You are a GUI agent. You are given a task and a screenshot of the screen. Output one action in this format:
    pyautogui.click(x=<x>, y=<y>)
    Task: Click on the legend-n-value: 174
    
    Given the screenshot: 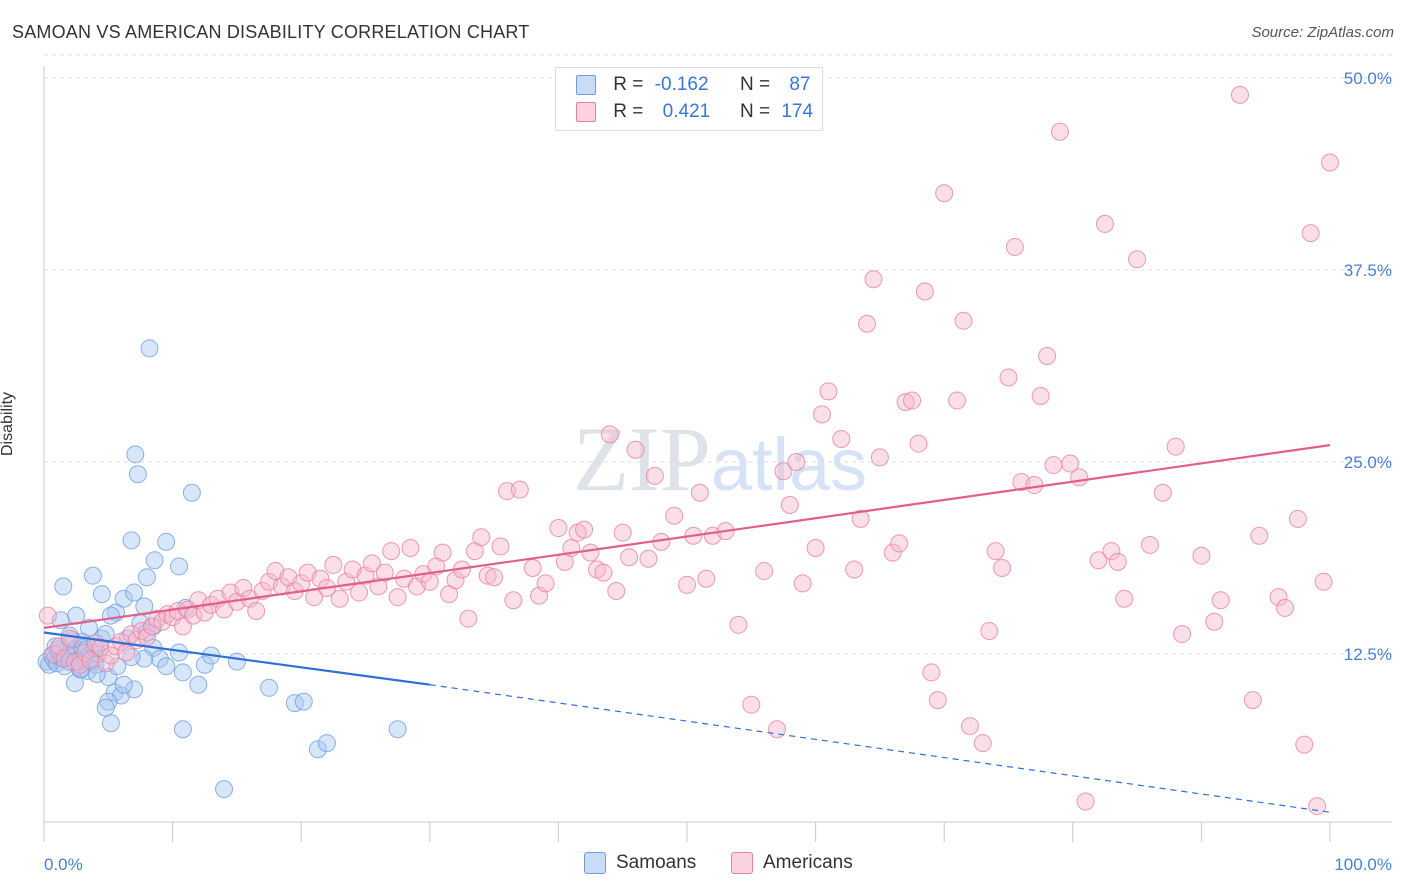 What is the action you would take?
    pyautogui.click(x=797, y=111)
    